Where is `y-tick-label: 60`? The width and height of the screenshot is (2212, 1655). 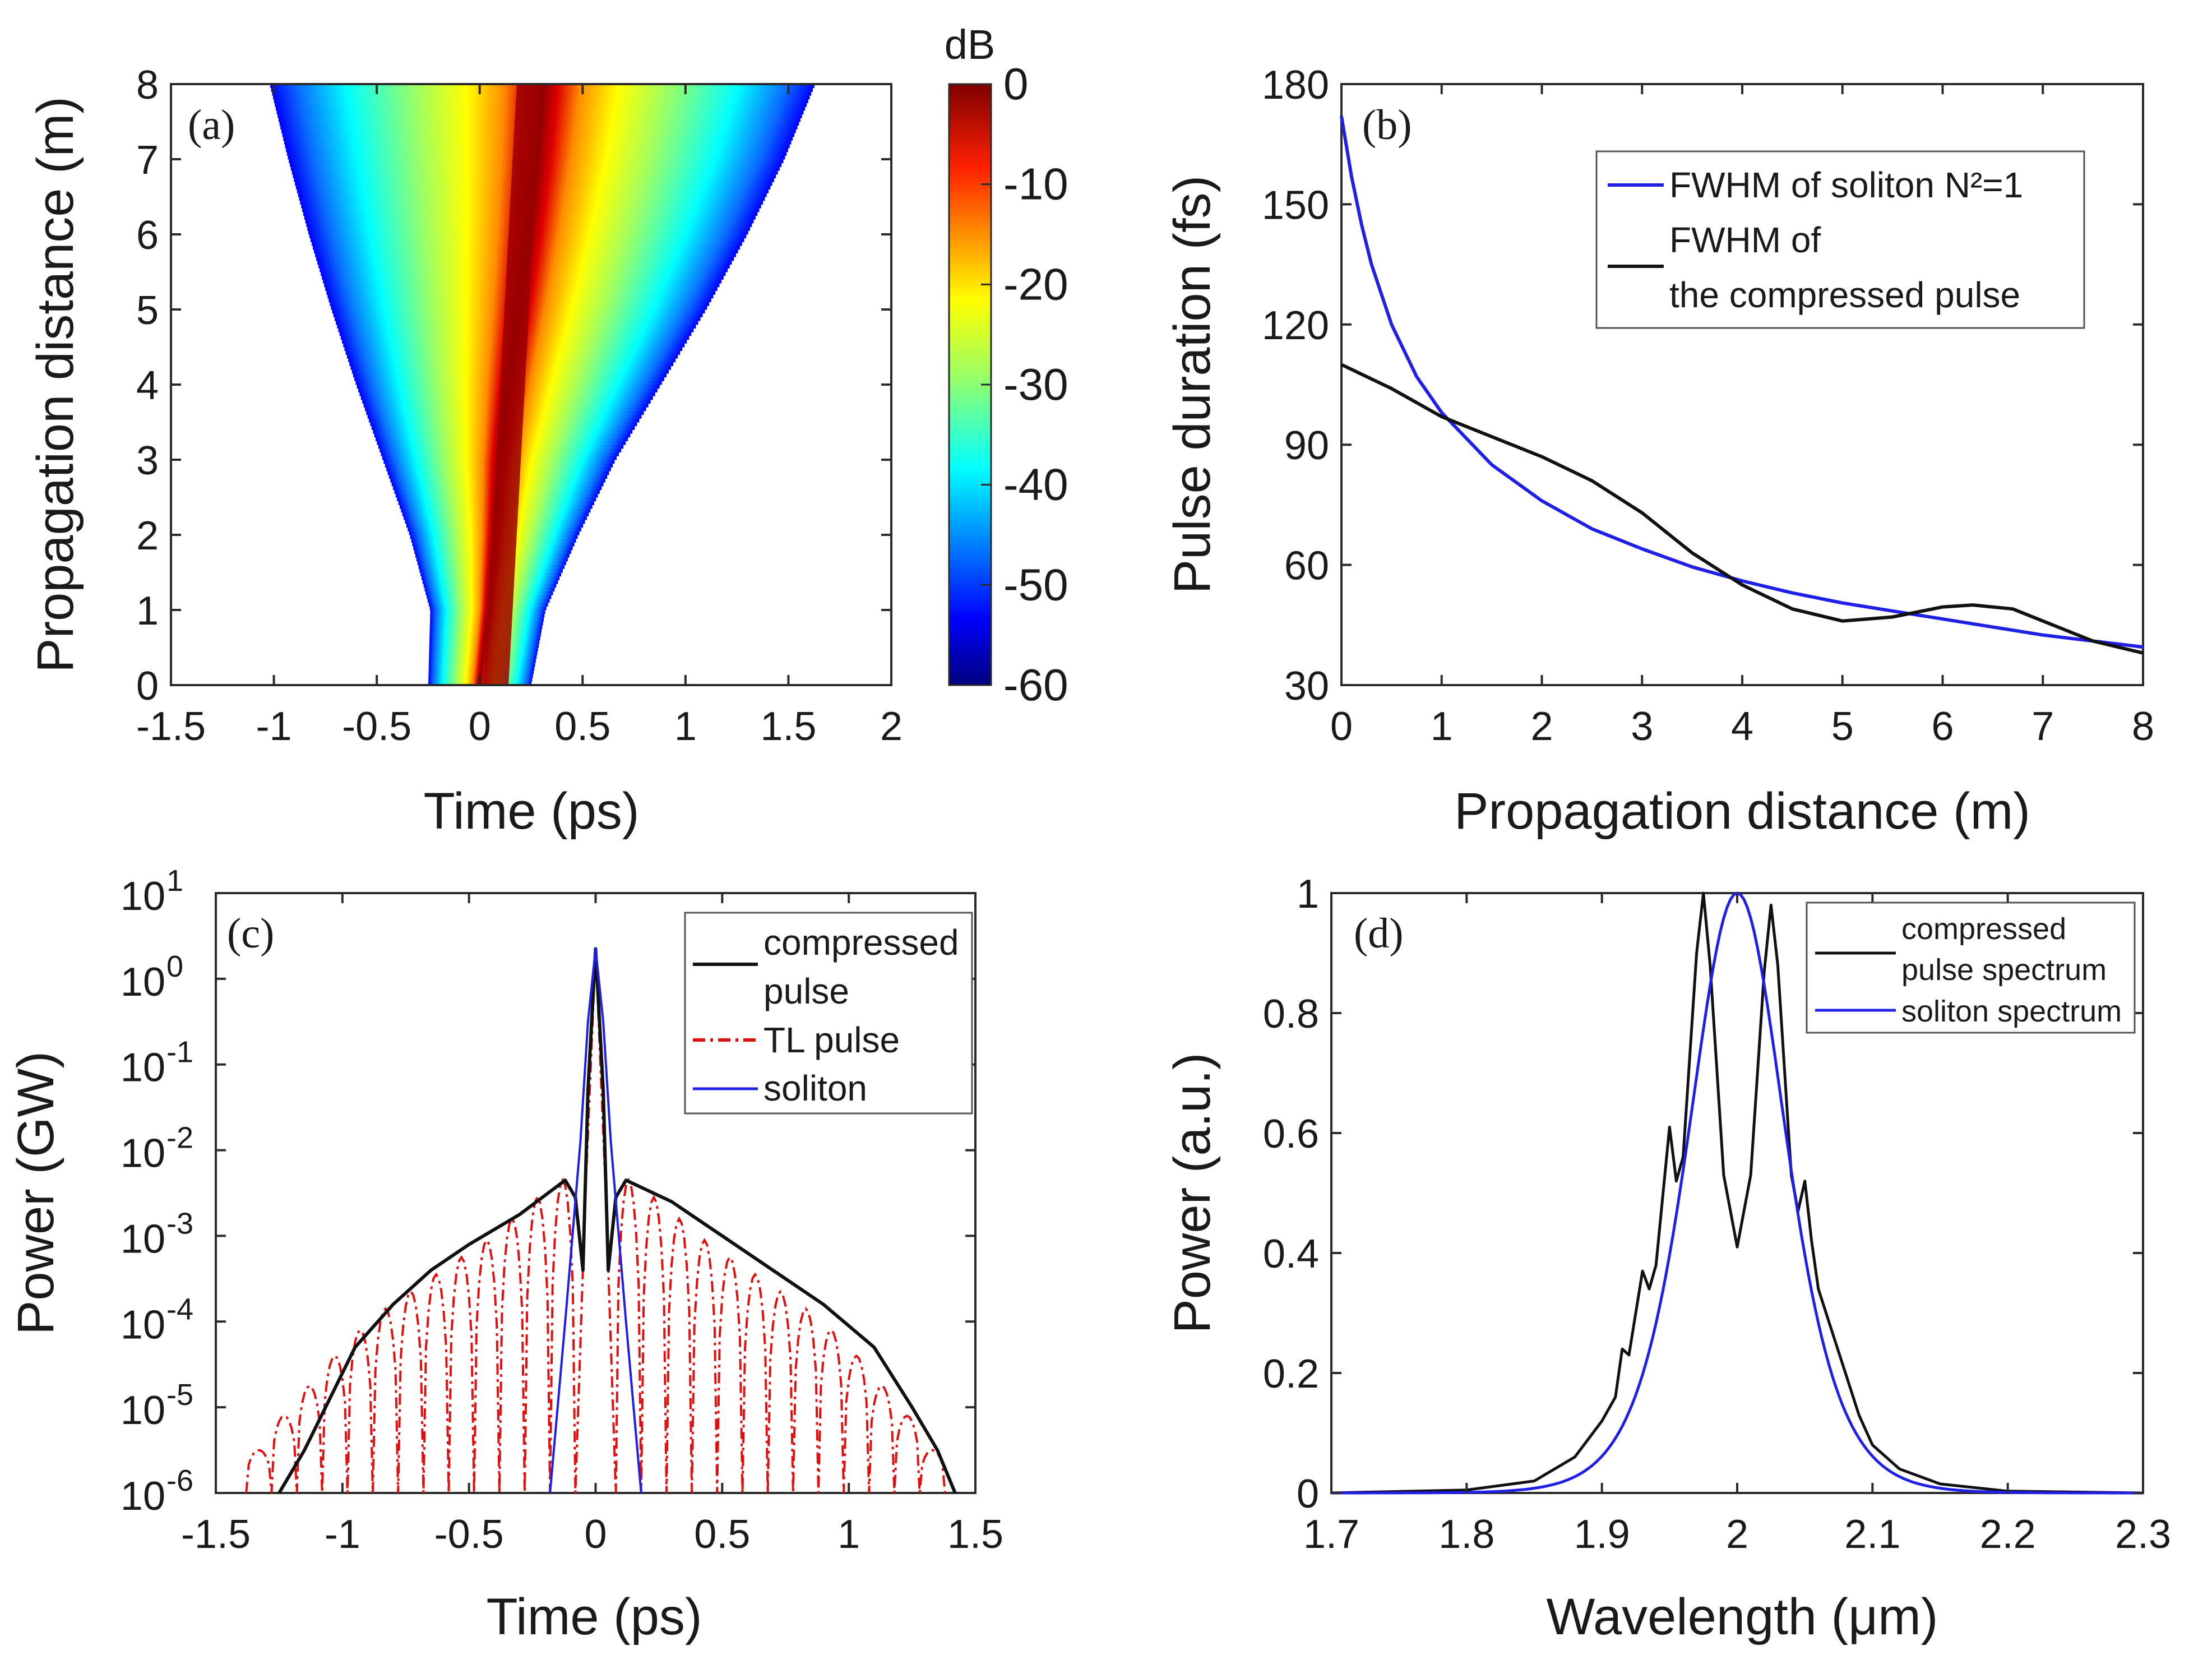 y-tick-label: 60 is located at coordinates (1306, 566).